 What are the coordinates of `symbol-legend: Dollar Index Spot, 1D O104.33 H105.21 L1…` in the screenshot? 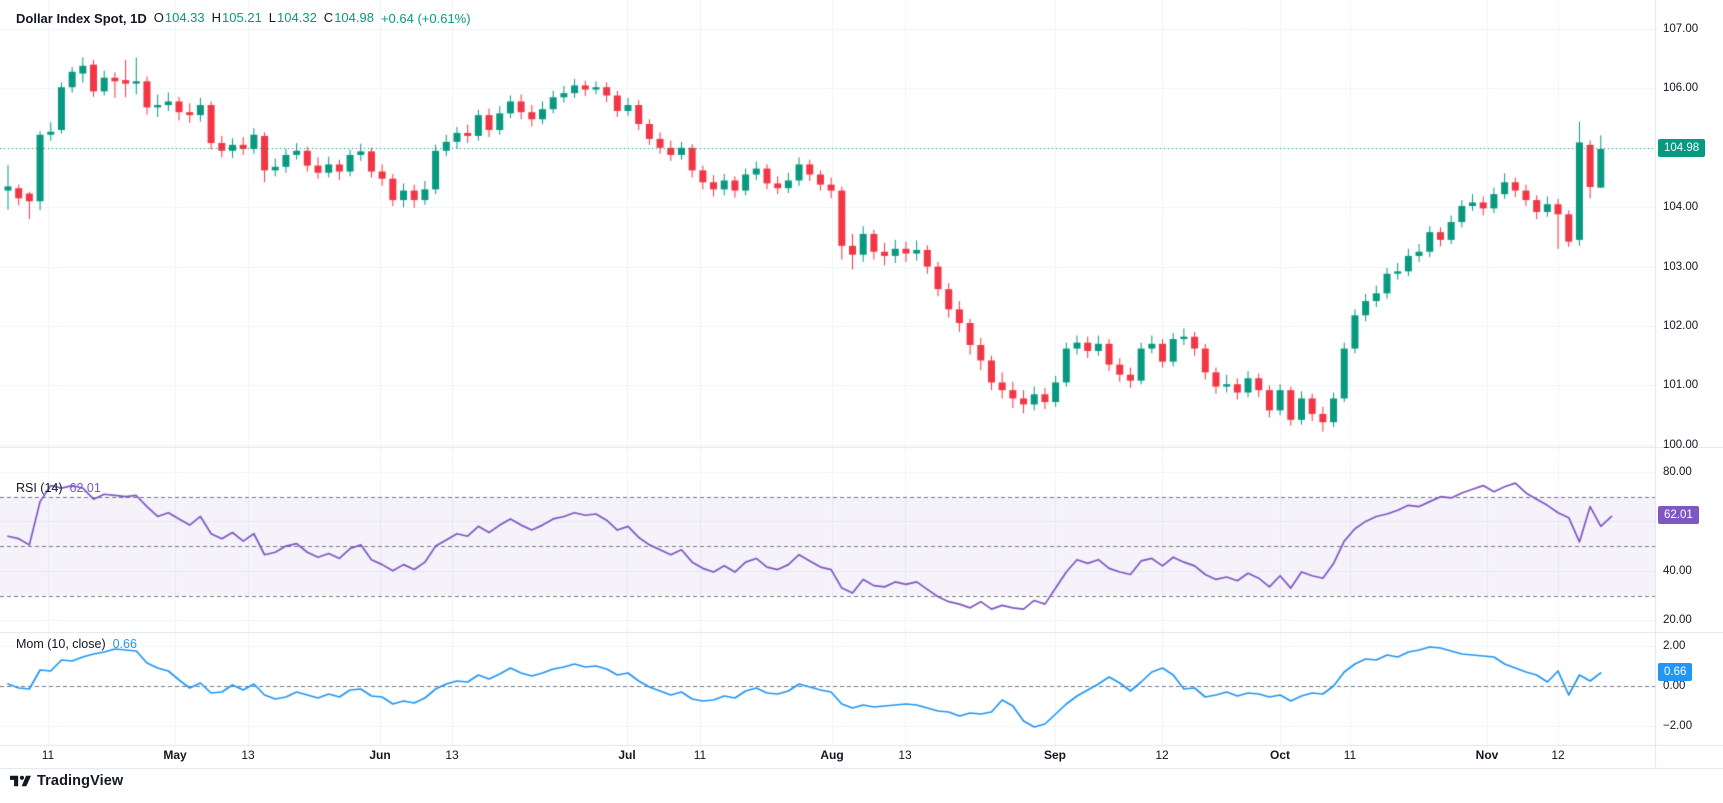 It's located at (243, 18).